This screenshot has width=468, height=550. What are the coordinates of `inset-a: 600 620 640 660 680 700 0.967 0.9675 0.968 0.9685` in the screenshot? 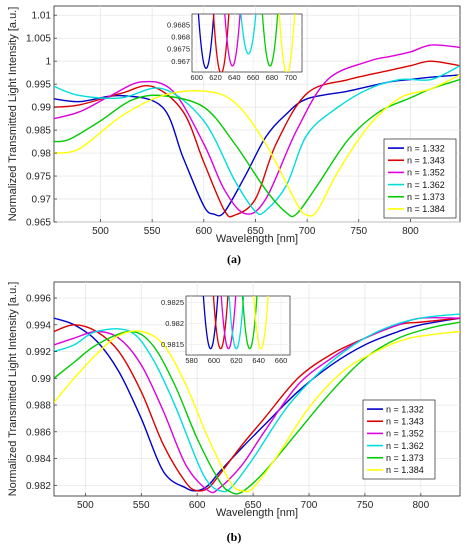 It's located at (235, 47).